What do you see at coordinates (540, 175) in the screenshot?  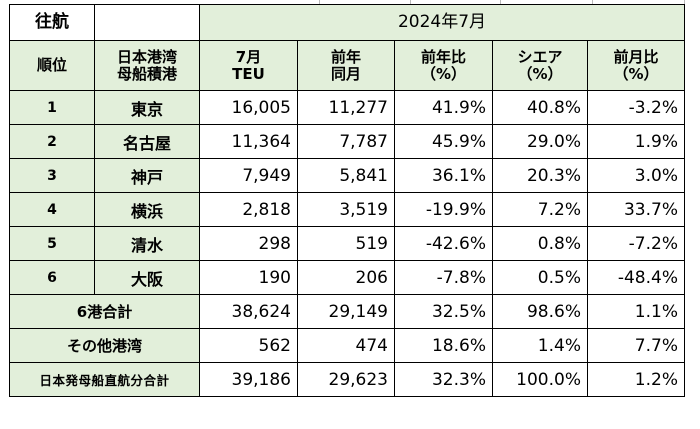 I see `share-cell: 20.3%` at bounding box center [540, 175].